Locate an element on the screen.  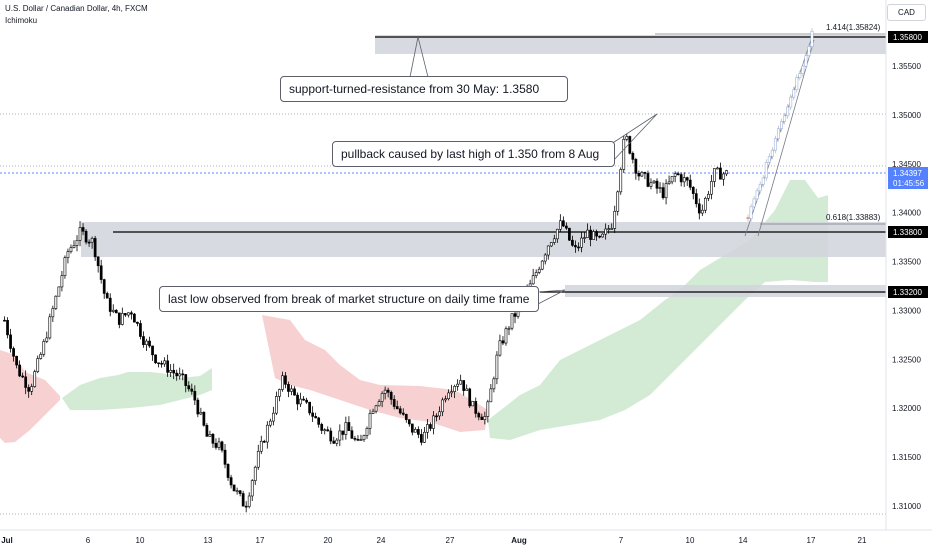
currency-selector: CAD is located at coordinates (906, 12).